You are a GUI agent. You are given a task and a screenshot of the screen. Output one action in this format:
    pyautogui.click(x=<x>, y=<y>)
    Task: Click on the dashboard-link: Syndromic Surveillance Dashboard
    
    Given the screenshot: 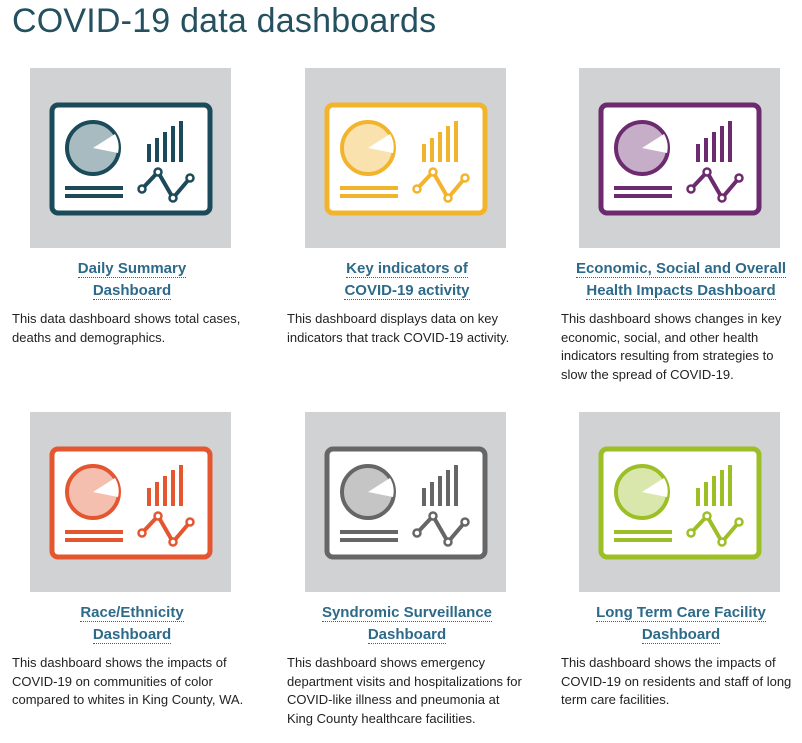 What is the action you would take?
    pyautogui.click(x=407, y=623)
    